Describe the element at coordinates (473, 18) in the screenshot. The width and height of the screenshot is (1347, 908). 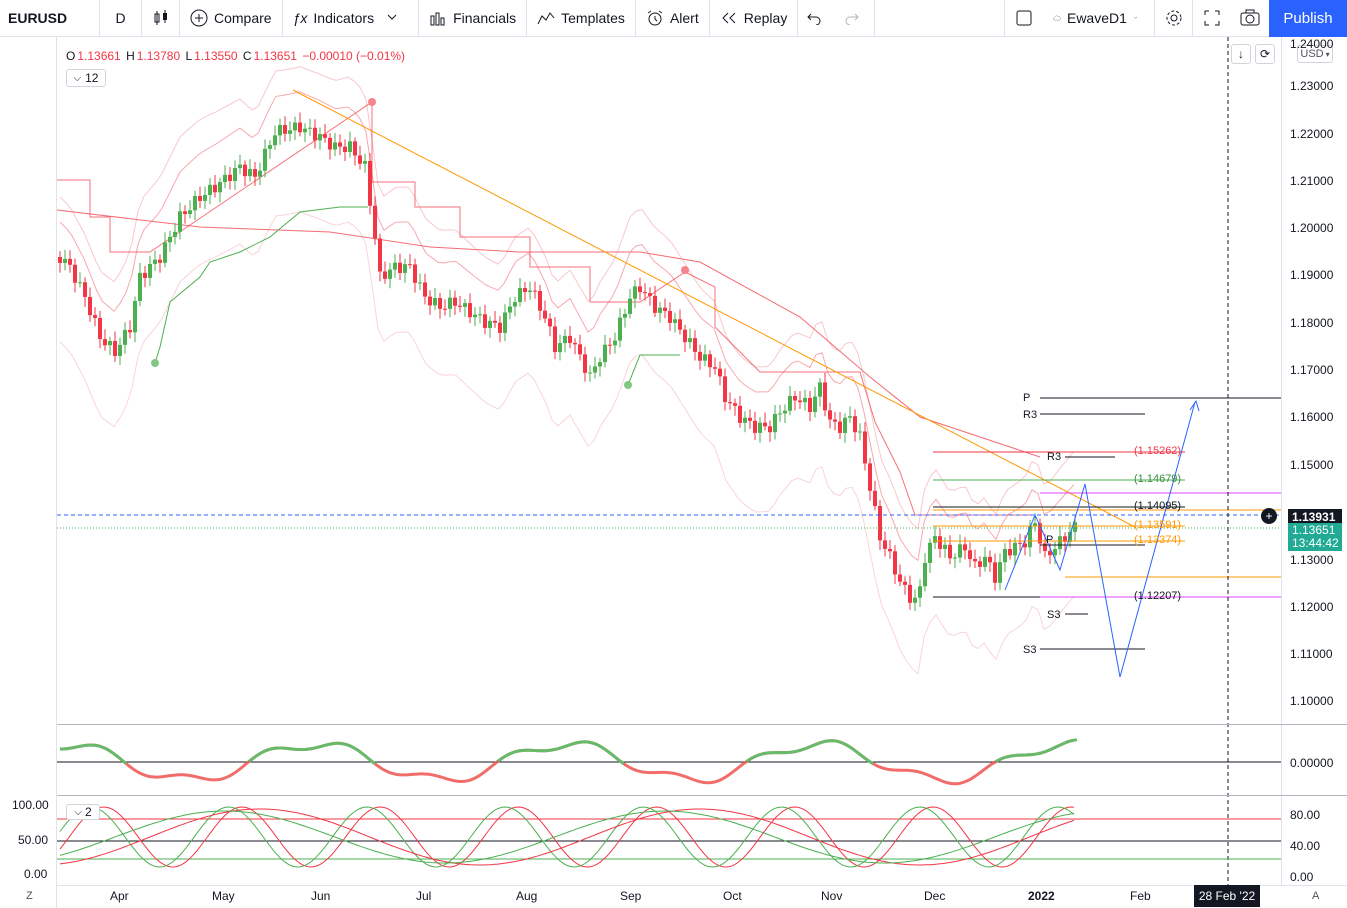
I see `financials-button: Financials` at that location.